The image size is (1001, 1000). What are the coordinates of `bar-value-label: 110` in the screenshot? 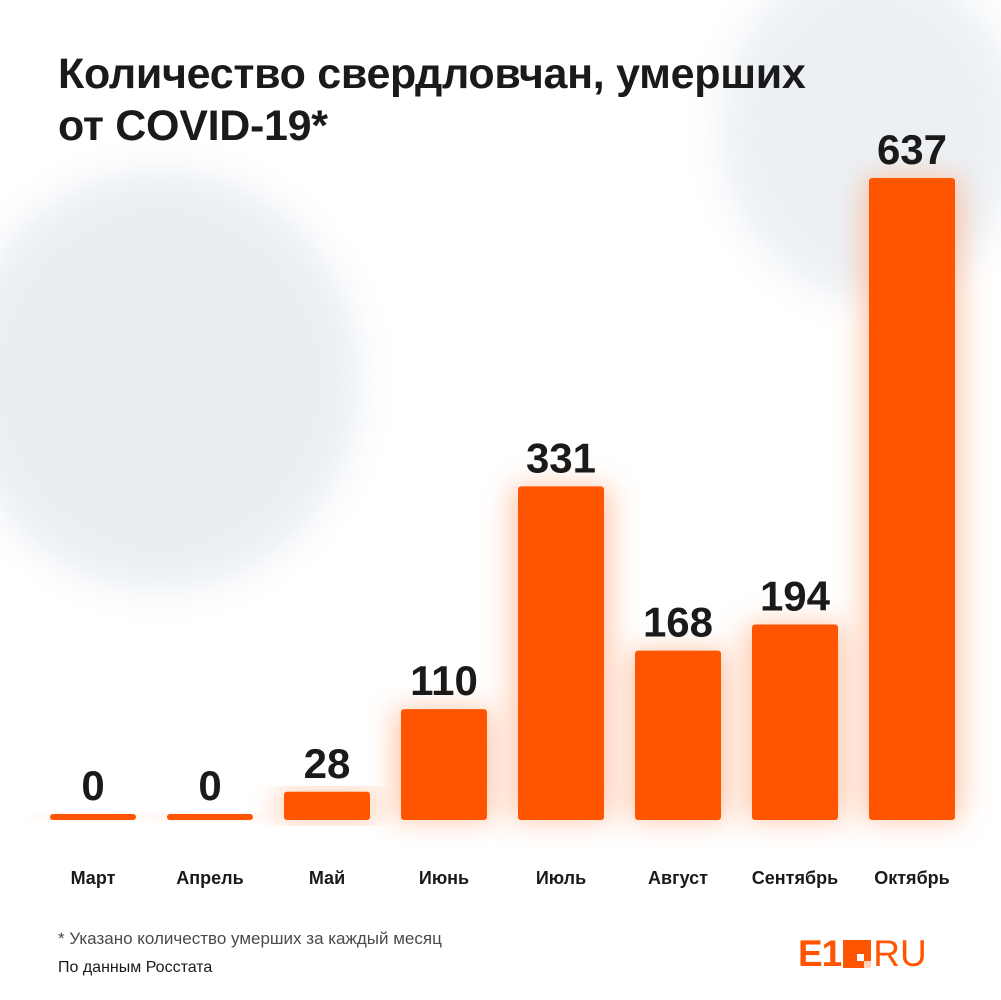 It's located at (444, 680).